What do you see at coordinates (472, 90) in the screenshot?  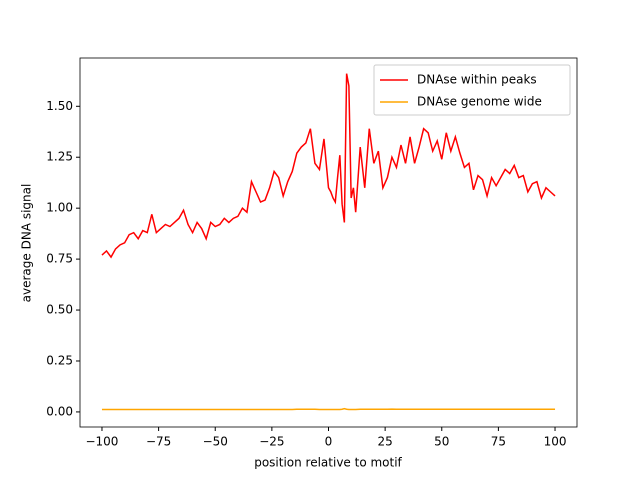 I see `legend-box` at bounding box center [472, 90].